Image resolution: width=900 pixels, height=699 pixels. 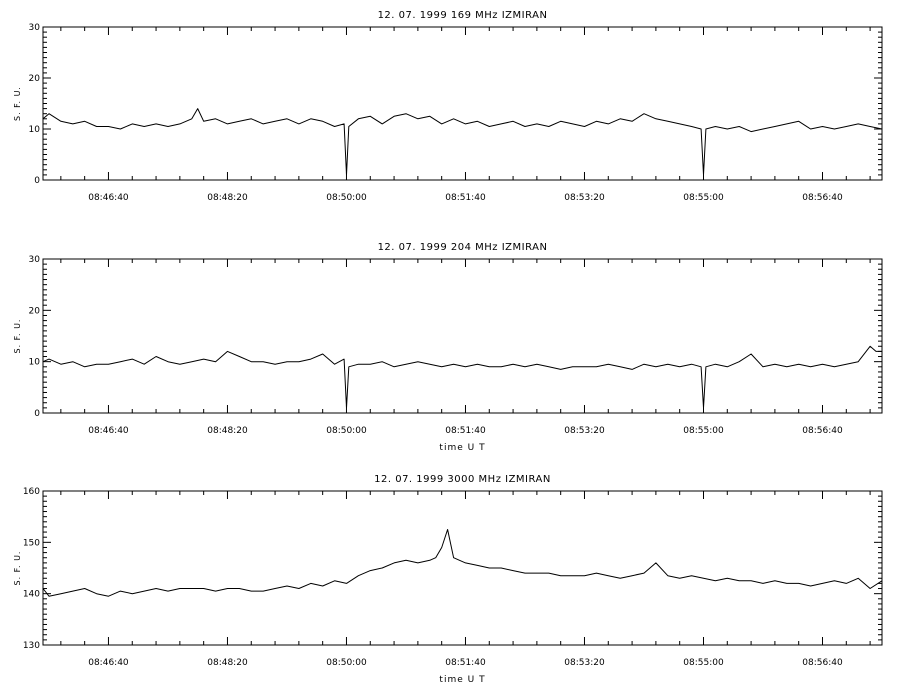 What do you see at coordinates (31, 595) in the screenshot?
I see `y-tick-label: 140` at bounding box center [31, 595].